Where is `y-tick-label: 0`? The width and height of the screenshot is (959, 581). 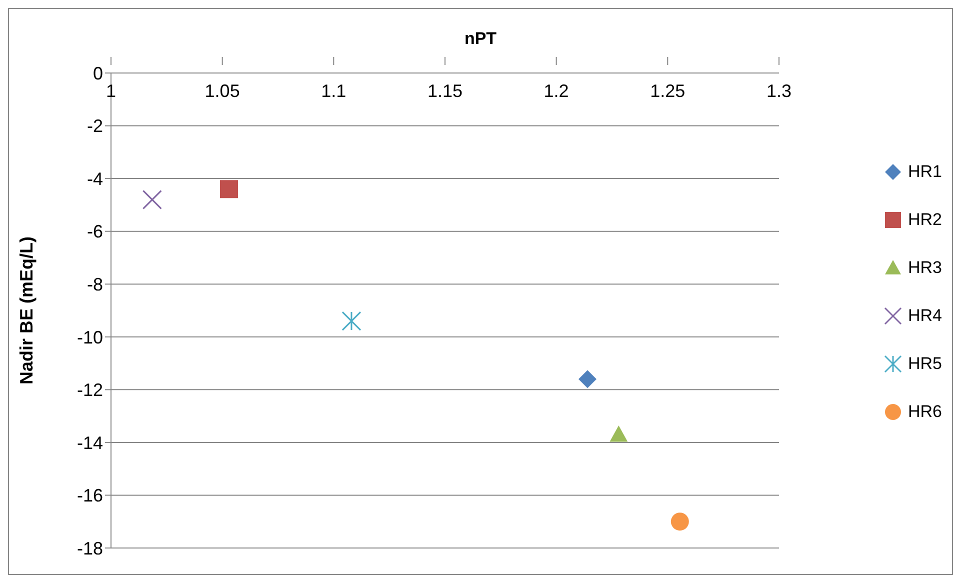 y-tick-label: 0 is located at coordinates (97, 73).